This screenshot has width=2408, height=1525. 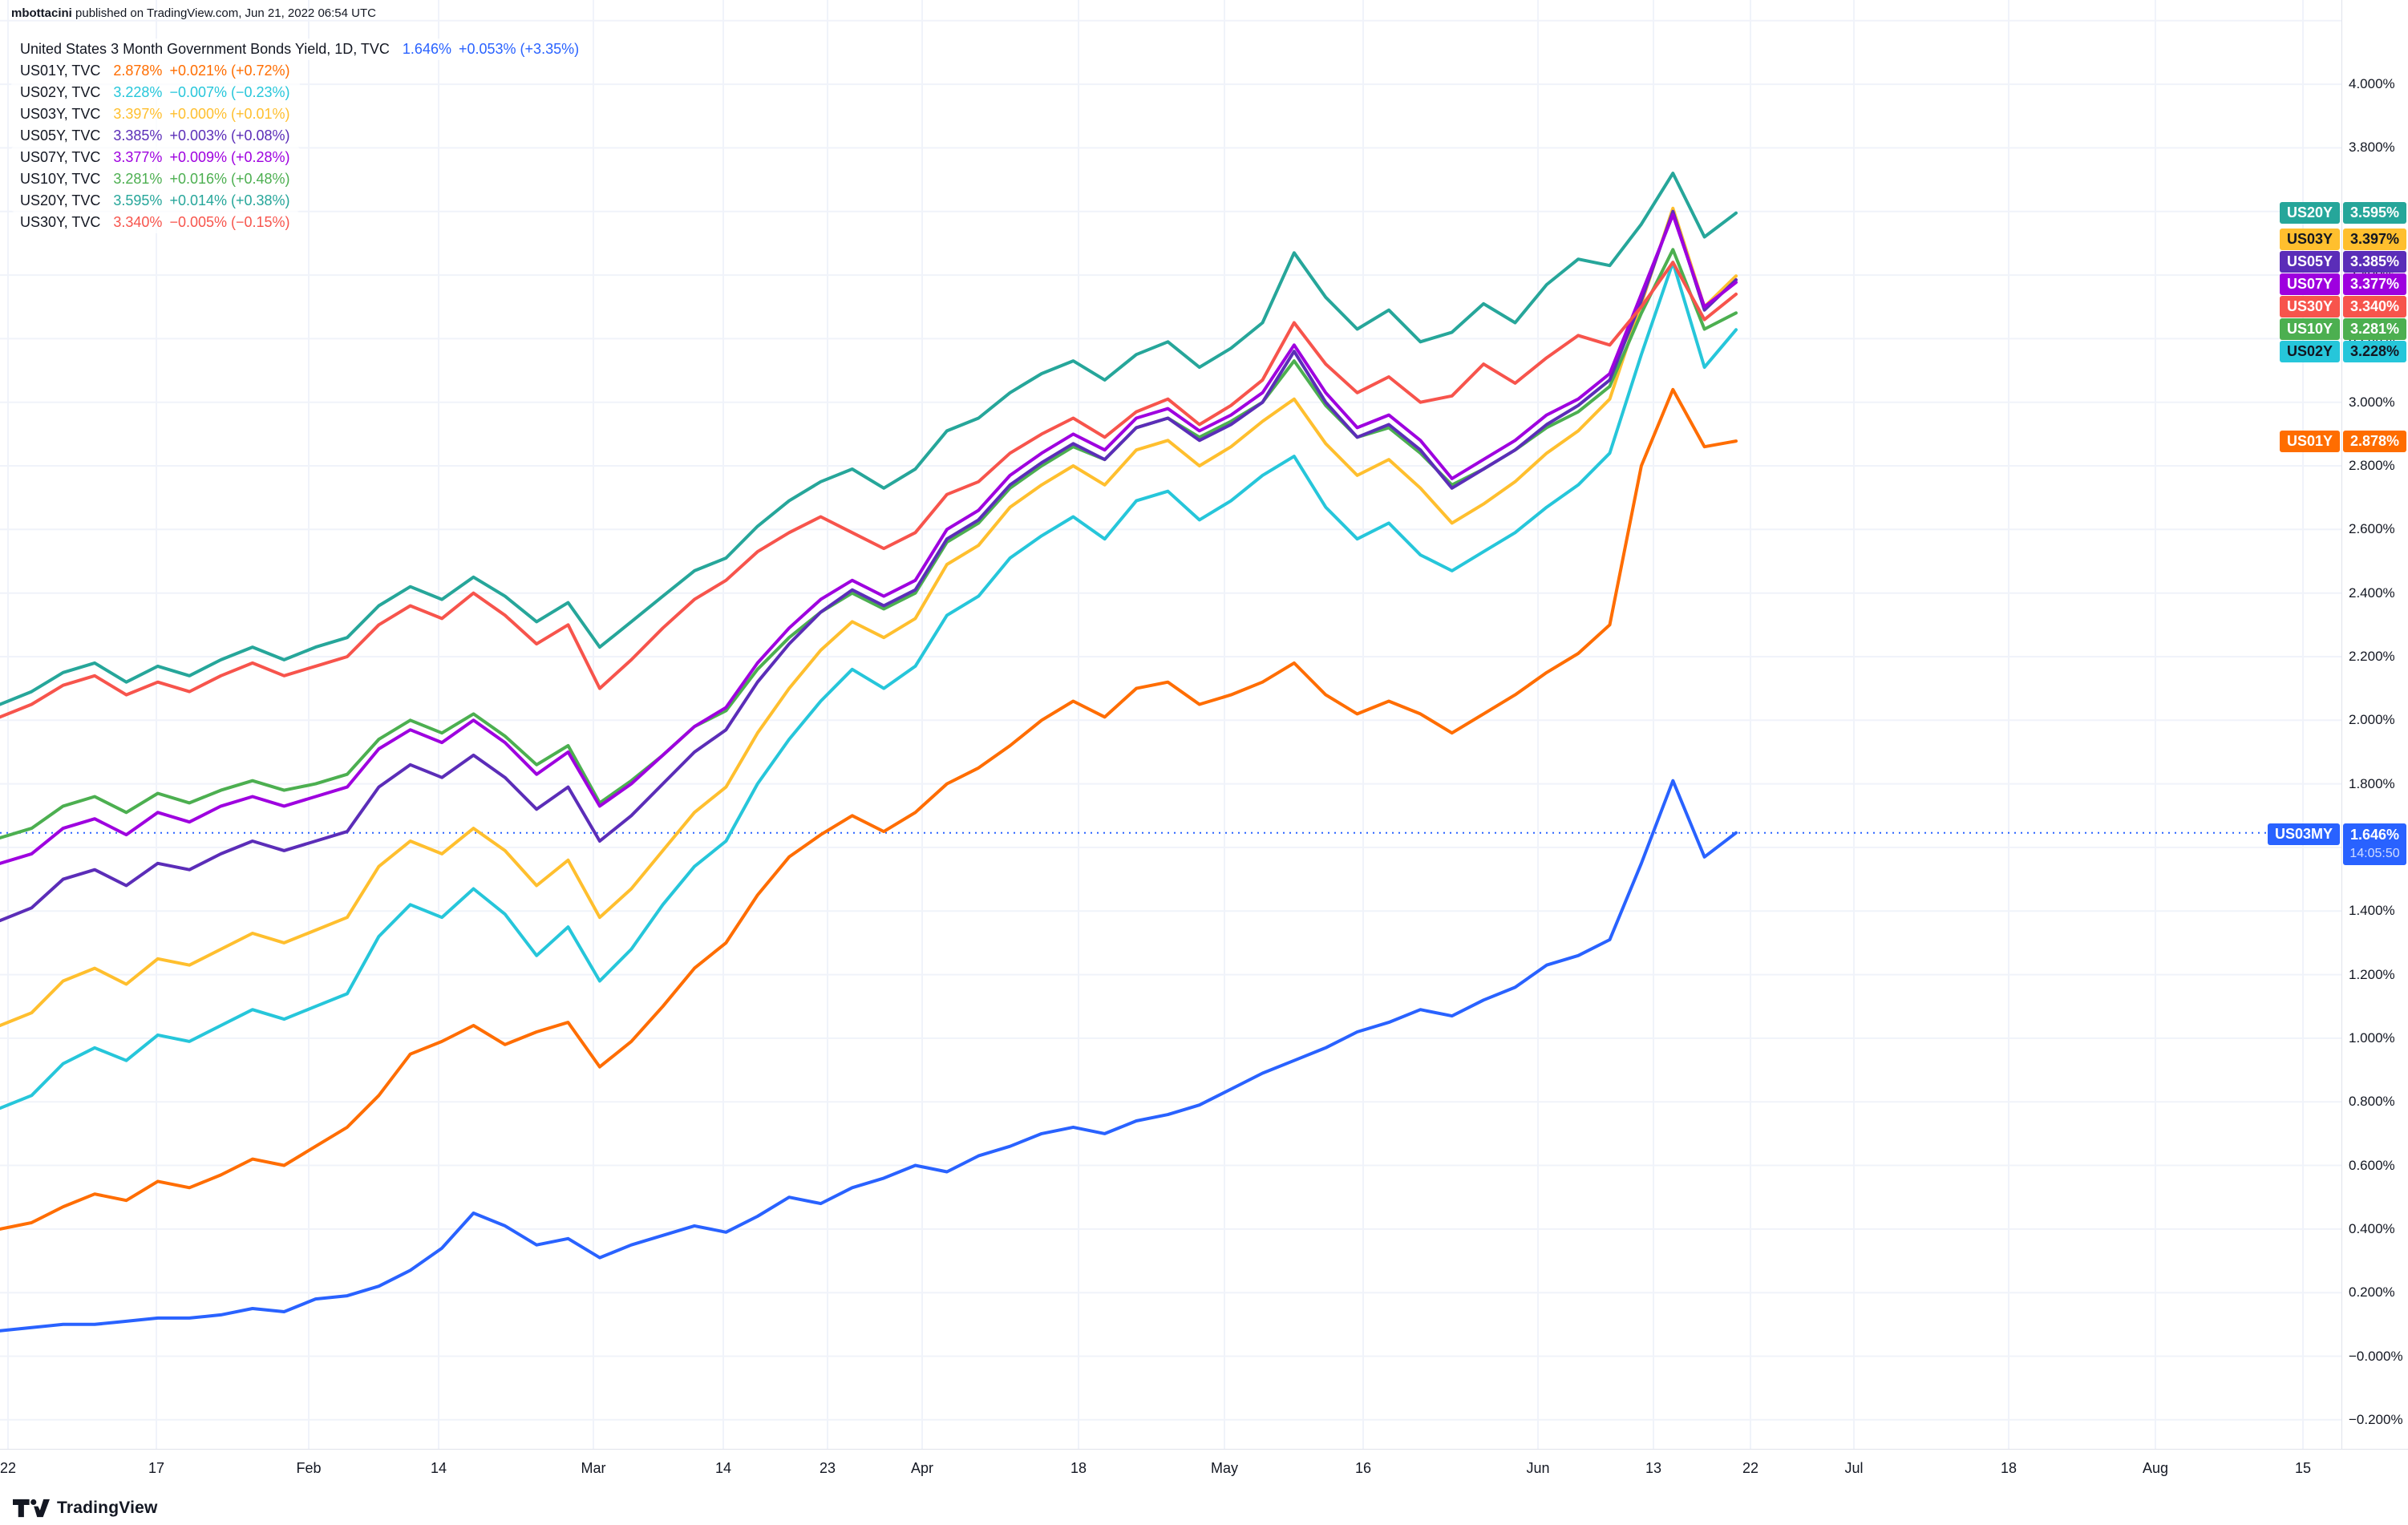 I want to click on price-axis-tick: 1.200%, so click(x=2372, y=974).